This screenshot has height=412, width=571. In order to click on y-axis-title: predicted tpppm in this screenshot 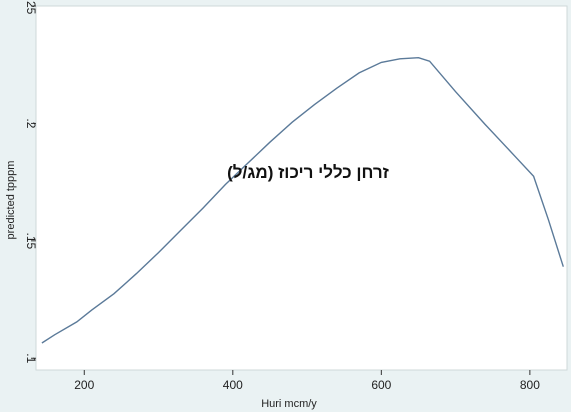, I will do `click(11, 200)`.